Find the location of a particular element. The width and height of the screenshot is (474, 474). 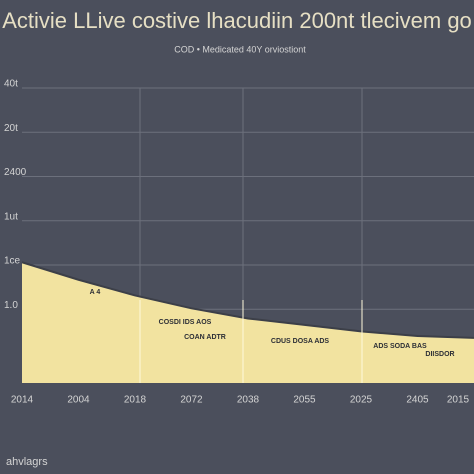

x-tick-label: 2018 is located at coordinates (135, 400).